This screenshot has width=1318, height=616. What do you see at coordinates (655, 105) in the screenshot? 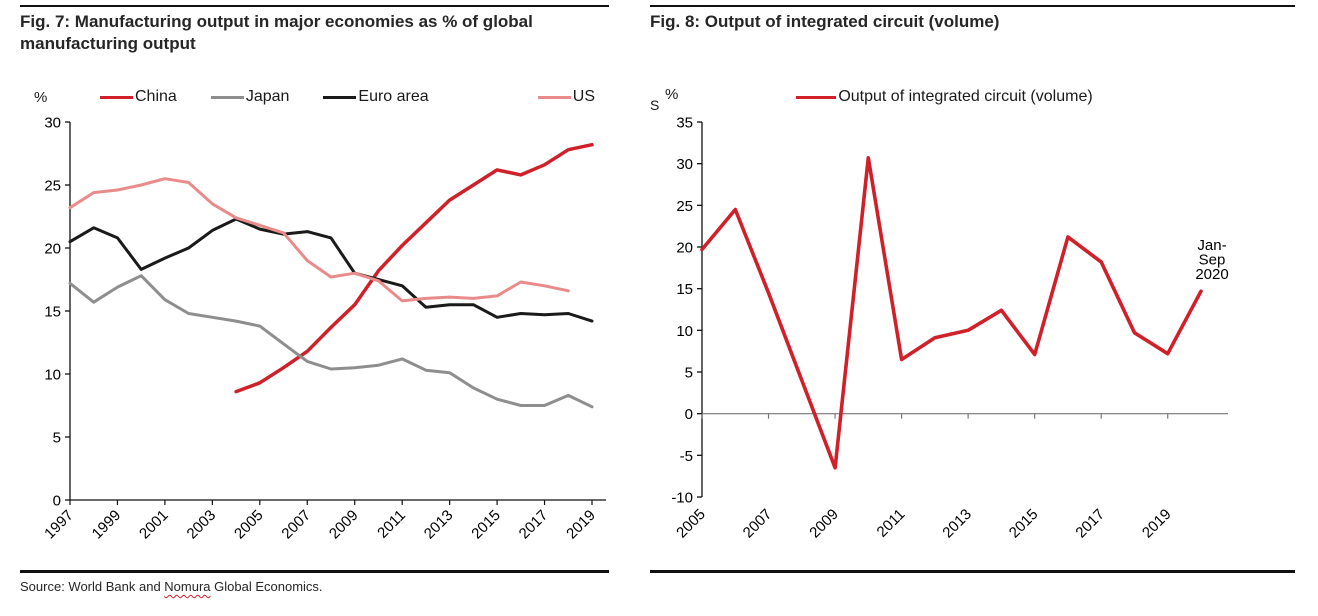
I see `clipped-text-fragment: S` at bounding box center [655, 105].